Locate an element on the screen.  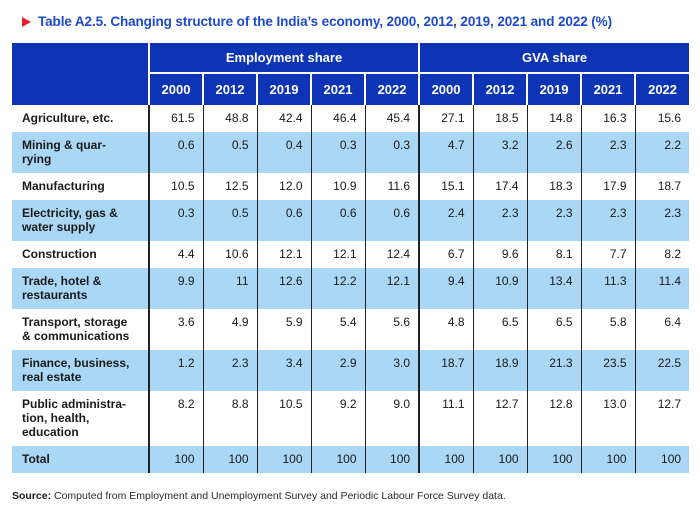
value-cell: 12.0 is located at coordinates (283, 186).